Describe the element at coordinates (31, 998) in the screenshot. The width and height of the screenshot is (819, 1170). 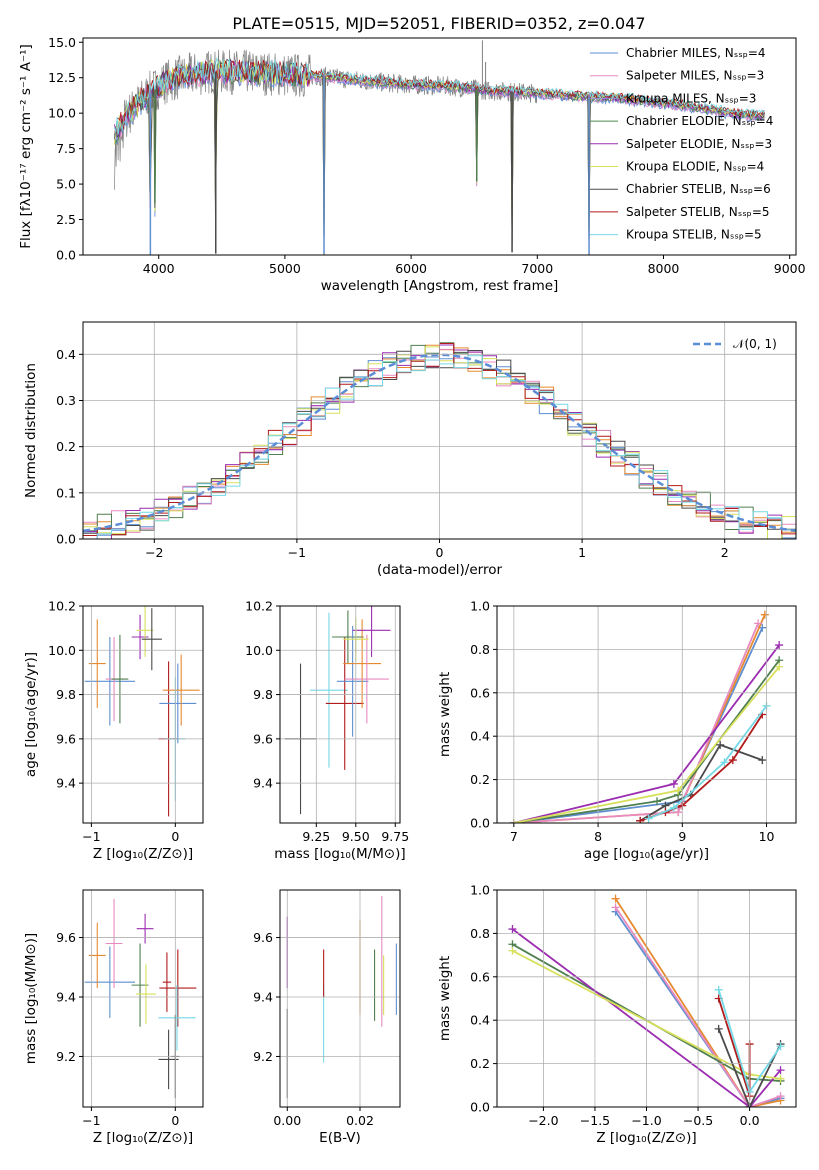
I see `y-axis-label: mass [log₁₀(M/M⊙)]` at that location.